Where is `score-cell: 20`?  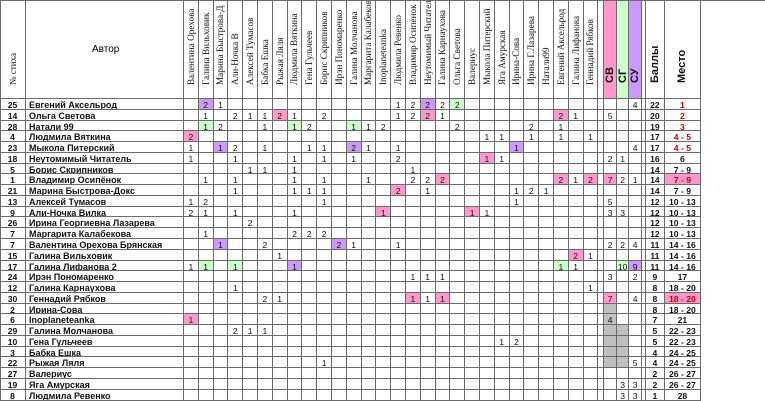 score-cell: 20 is located at coordinates (655, 115).